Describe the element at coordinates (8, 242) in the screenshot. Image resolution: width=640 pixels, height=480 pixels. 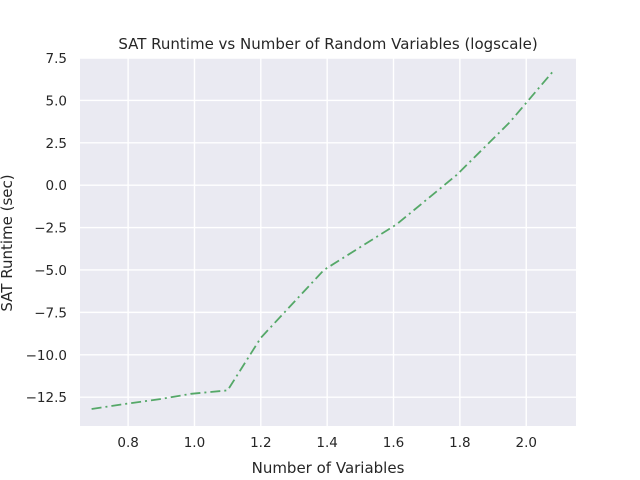
I see `y-axis-label: SAT Runtime (sec)` at that location.